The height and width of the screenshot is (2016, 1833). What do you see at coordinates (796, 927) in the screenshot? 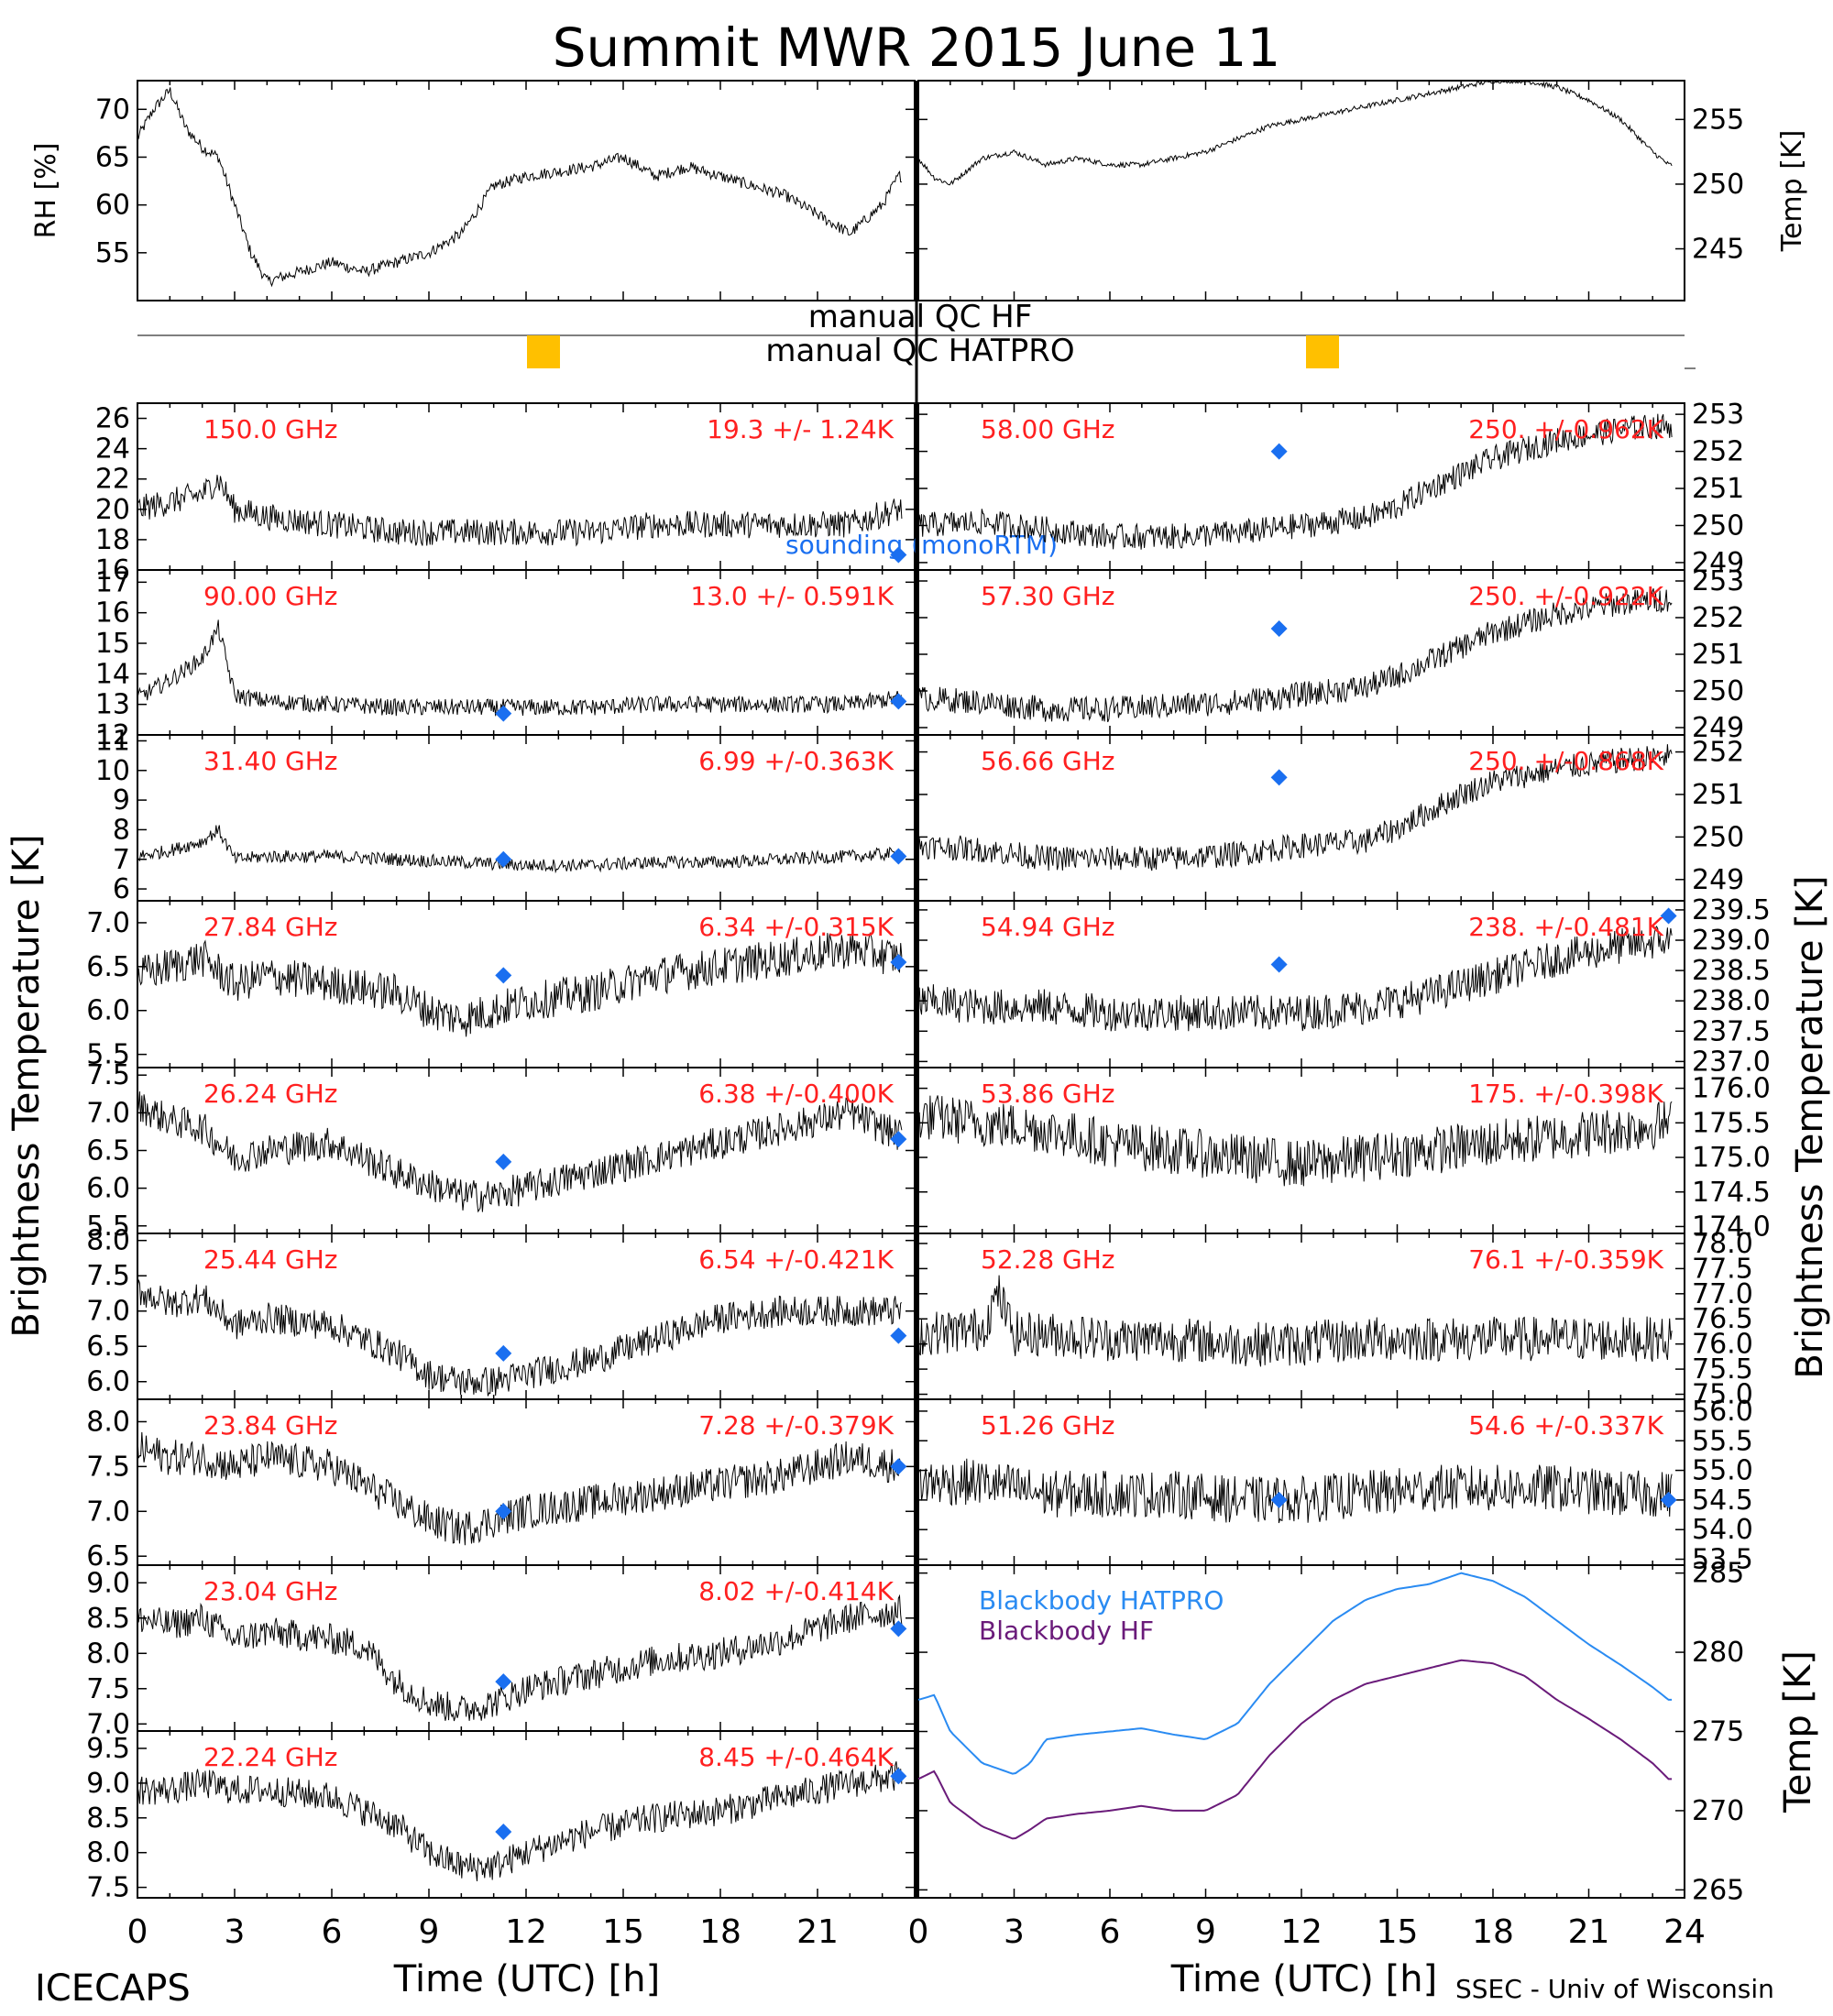
I see `panel-27-84-GHz-stats-label: 6.34 +/-0.315K` at bounding box center [796, 927].